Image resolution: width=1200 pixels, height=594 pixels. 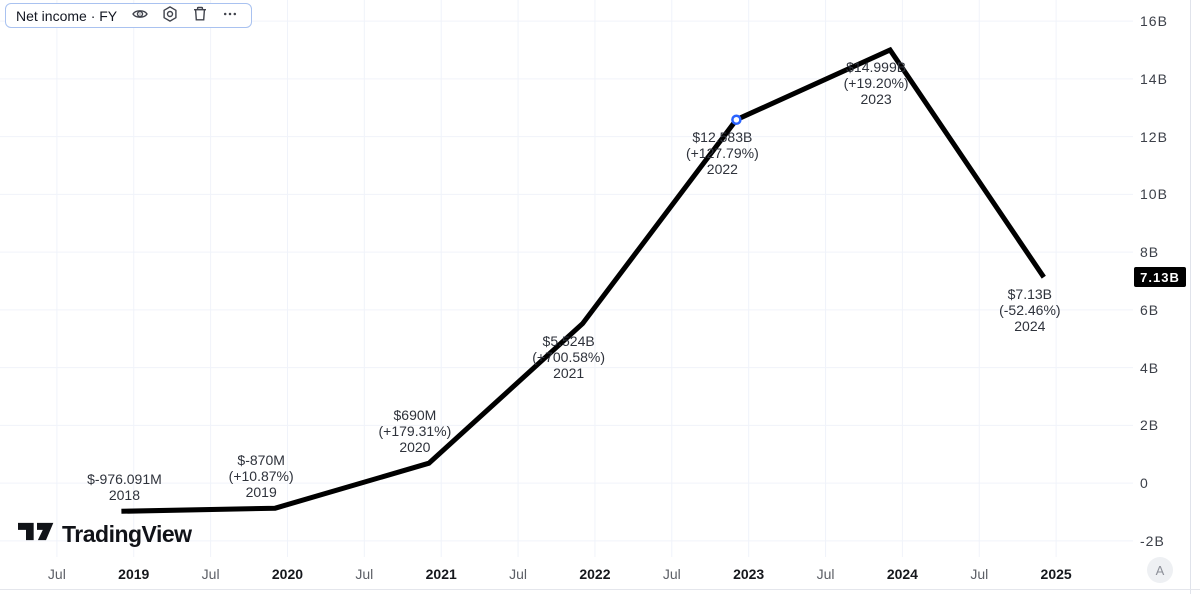 What do you see at coordinates (1150, 252) in the screenshot?
I see `y-axis-tick-label: 8B` at bounding box center [1150, 252].